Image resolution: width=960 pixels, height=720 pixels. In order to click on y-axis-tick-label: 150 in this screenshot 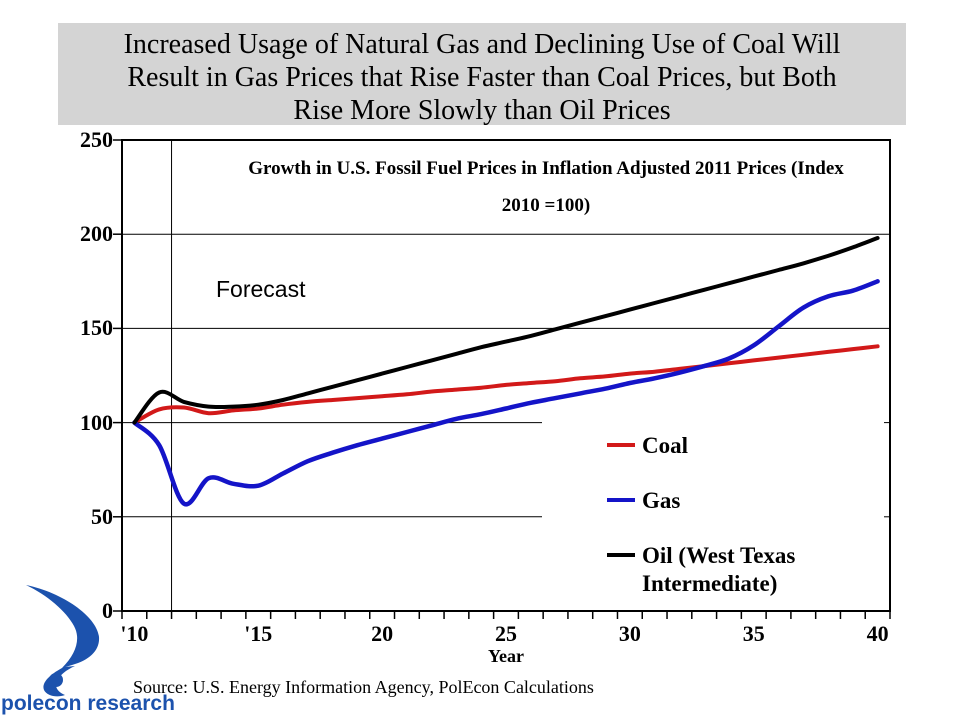, I will do `click(96, 328)`.